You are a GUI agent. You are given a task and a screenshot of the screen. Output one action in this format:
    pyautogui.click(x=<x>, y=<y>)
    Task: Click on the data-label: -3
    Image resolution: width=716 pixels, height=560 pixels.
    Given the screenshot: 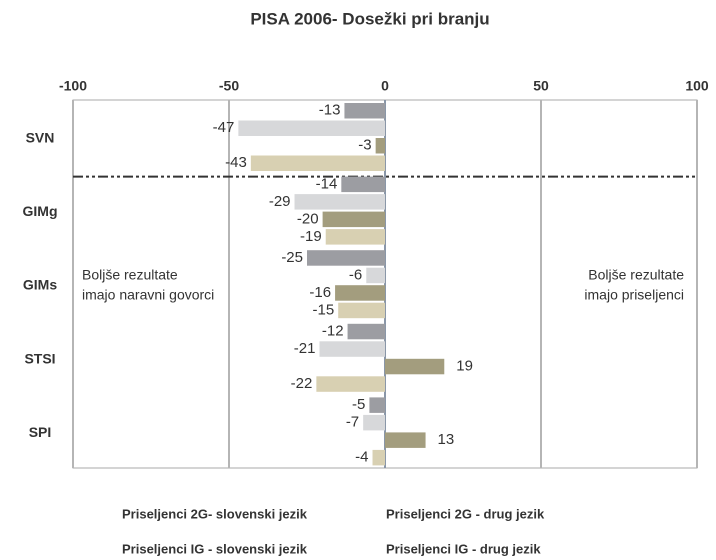 What is the action you would take?
    pyautogui.click(x=364, y=145)
    